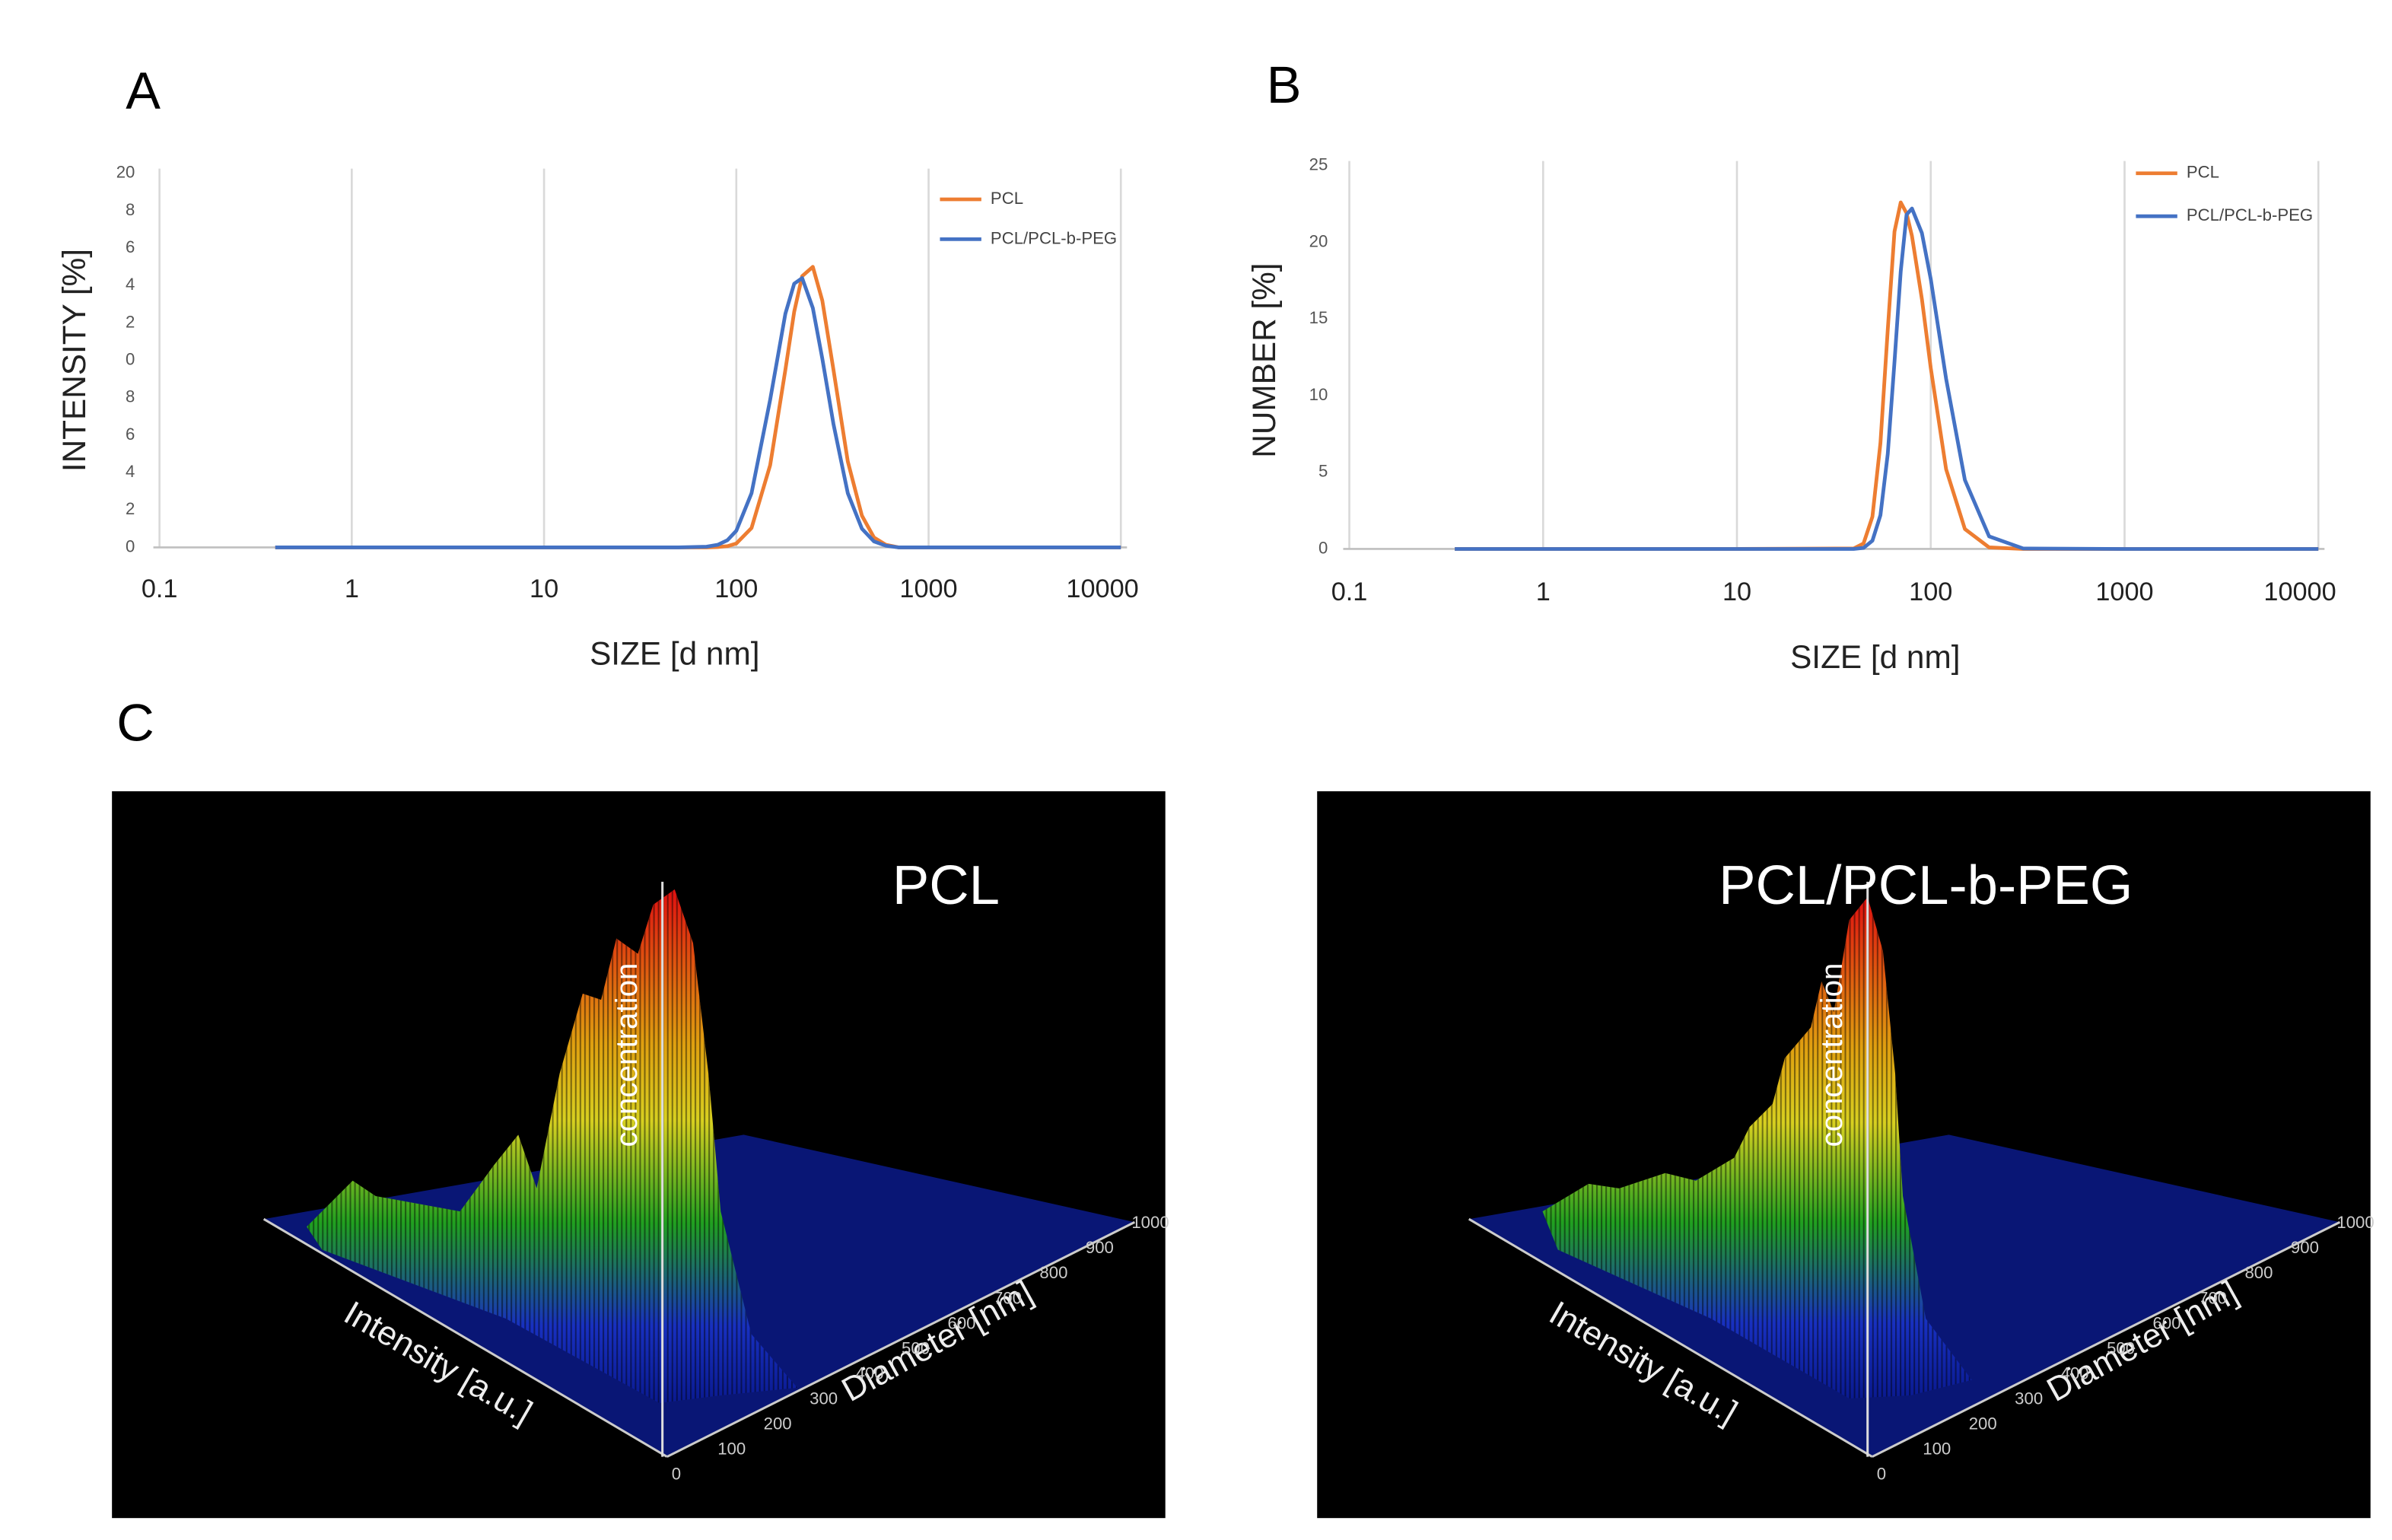  Describe the element at coordinates (1318, 394) in the screenshot. I see `y-tick-label: 10` at that location.